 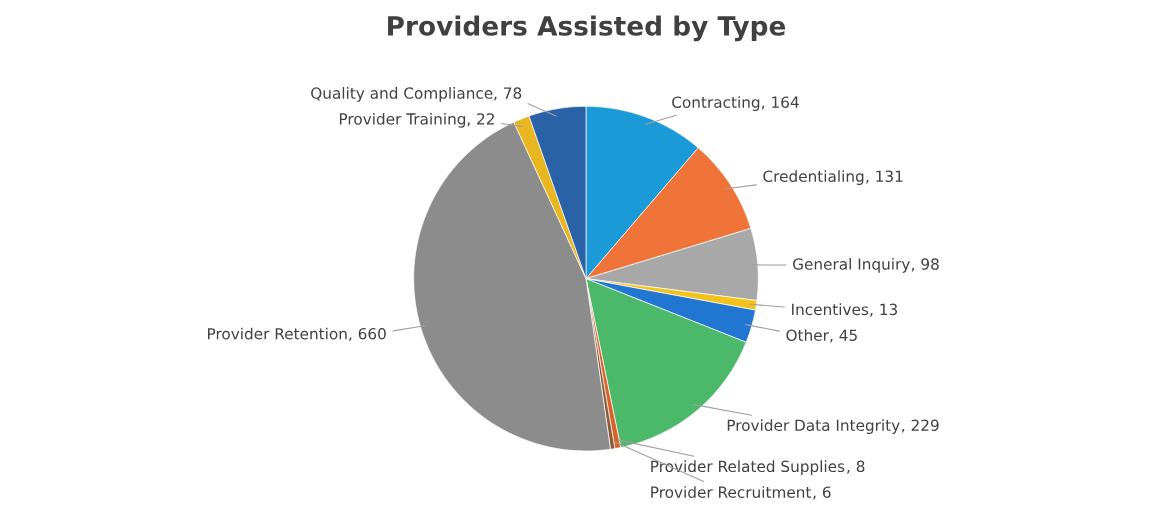 What do you see at coordinates (884, 177) in the screenshot?
I see `data-label: , 131` at bounding box center [884, 177].